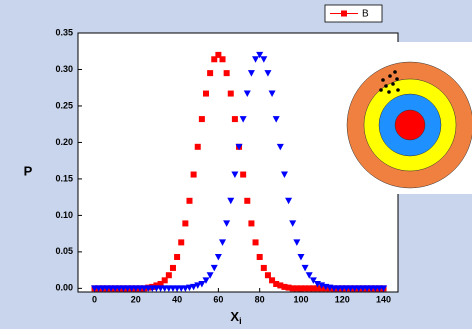 The height and width of the screenshot is (329, 472). Describe the element at coordinates (64, 215) in the screenshot. I see `y-tick-label: 0.10` at that location.